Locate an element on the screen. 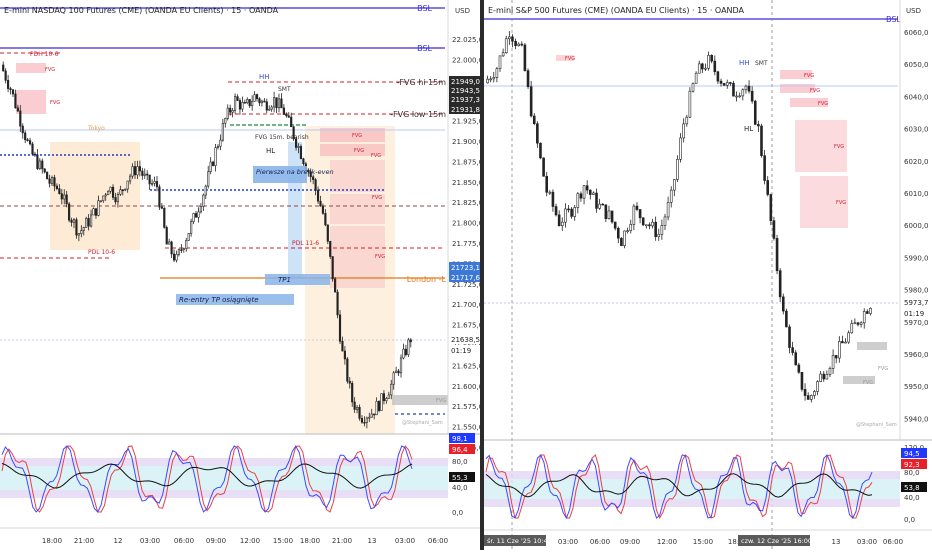 Image resolution: width=932 pixels, height=554 pixels. right-oscillator is located at coordinates (692, 487).